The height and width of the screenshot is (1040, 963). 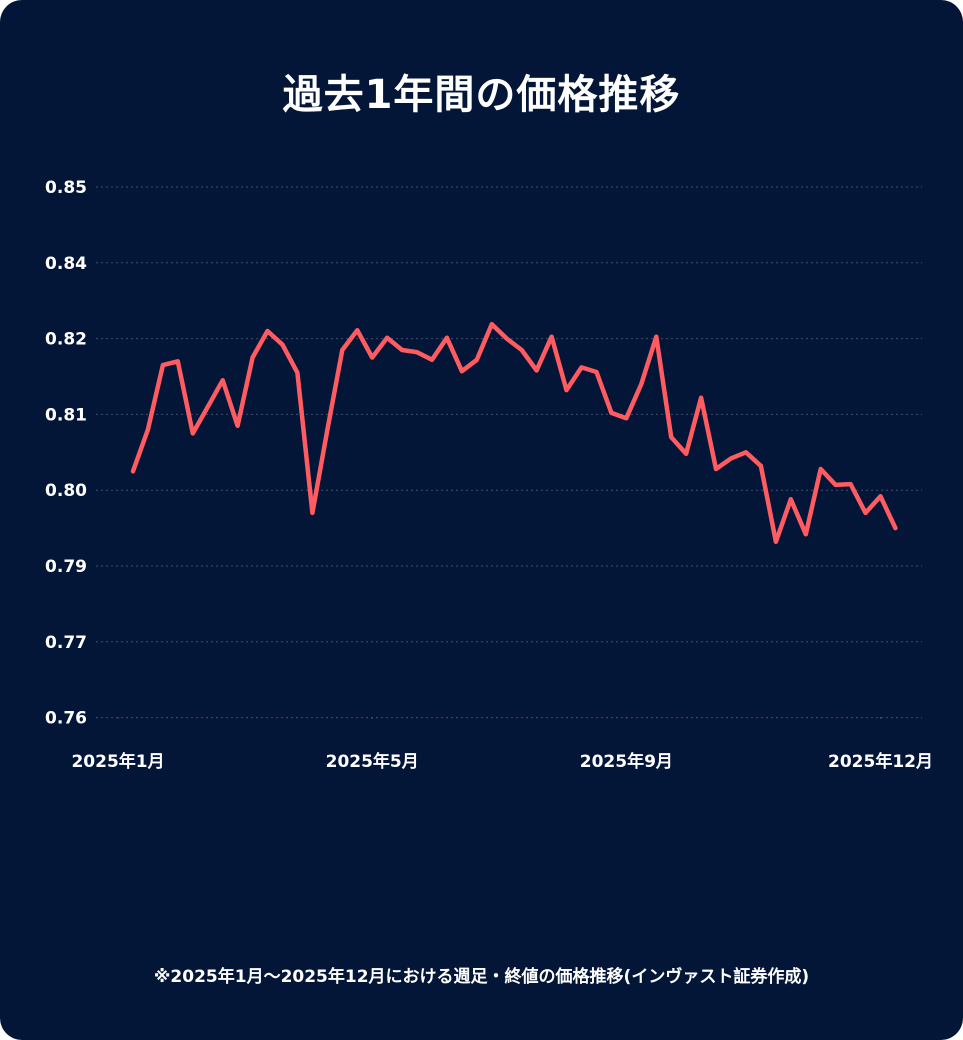 I want to click on y-tick-label: 0.85, so click(x=66, y=188).